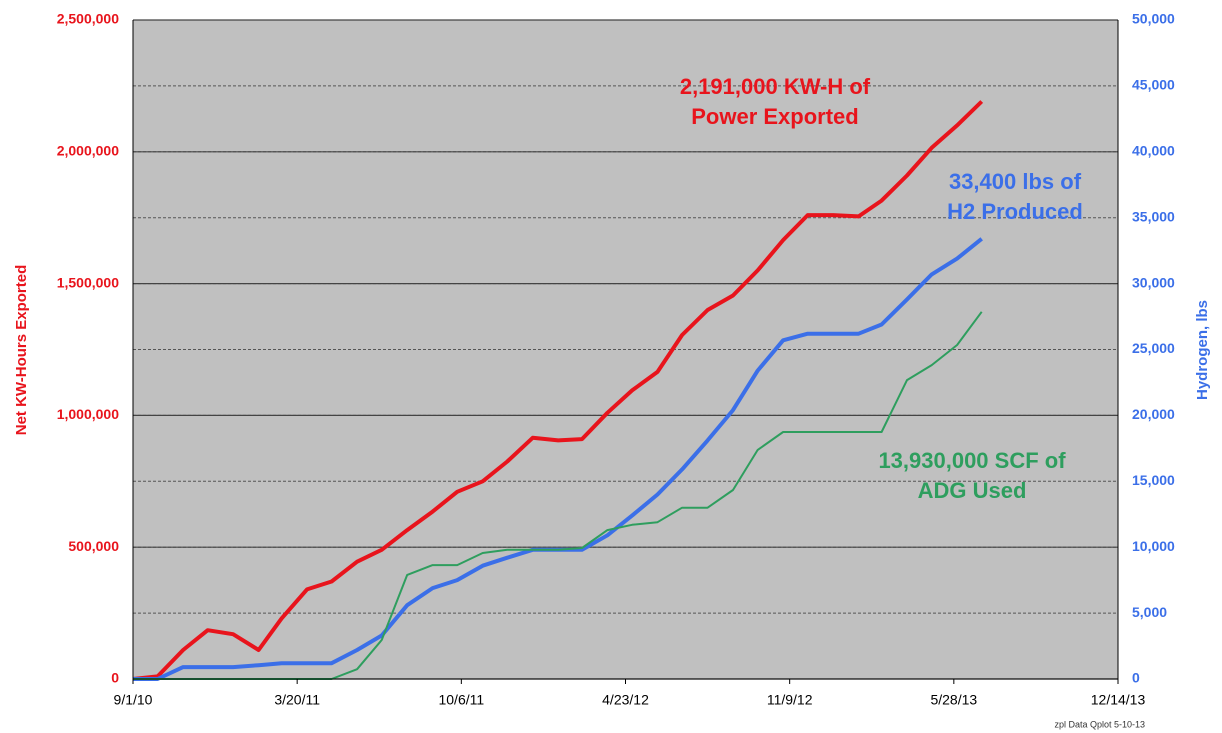 This screenshot has width=1222, height=733. Describe the element at coordinates (1015, 211) in the screenshot. I see `annotation: H2 Produced` at that location.